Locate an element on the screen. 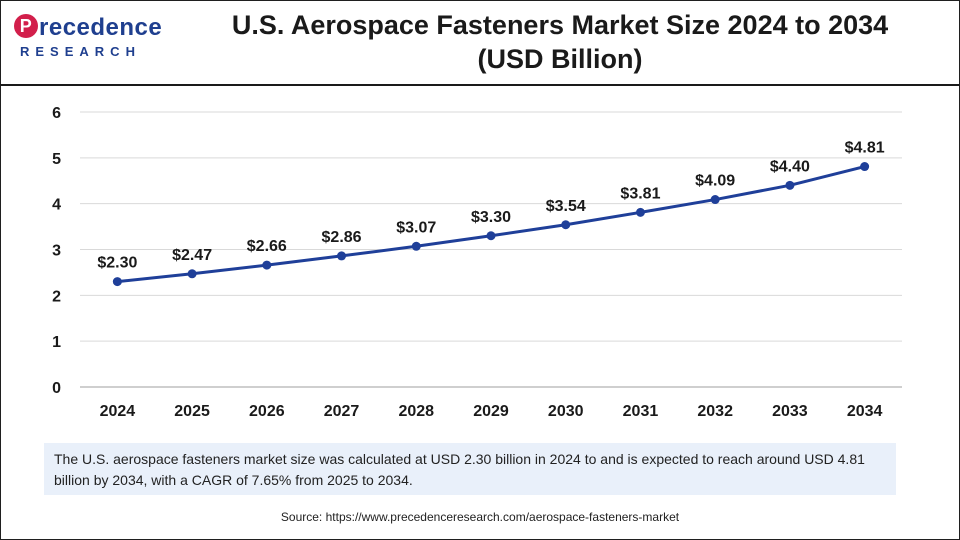 The height and width of the screenshot is (540, 960). logo-subtitle: RESEARCH is located at coordinates (80, 51).